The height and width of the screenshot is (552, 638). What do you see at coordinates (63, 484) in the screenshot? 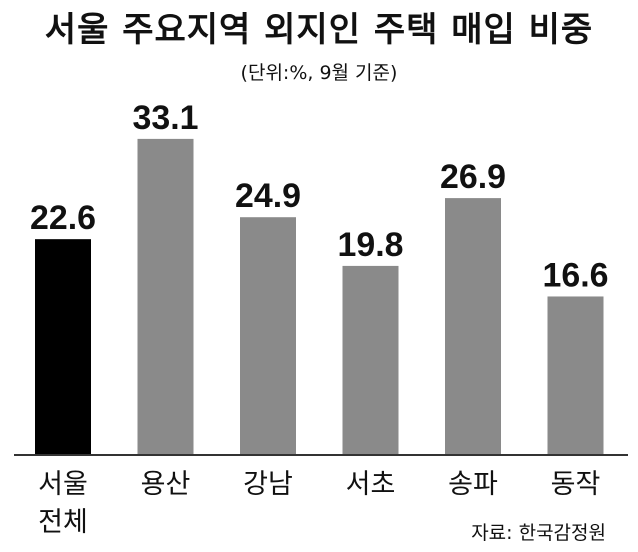
I see `category-label-0-line-0: 서울` at bounding box center [63, 484].